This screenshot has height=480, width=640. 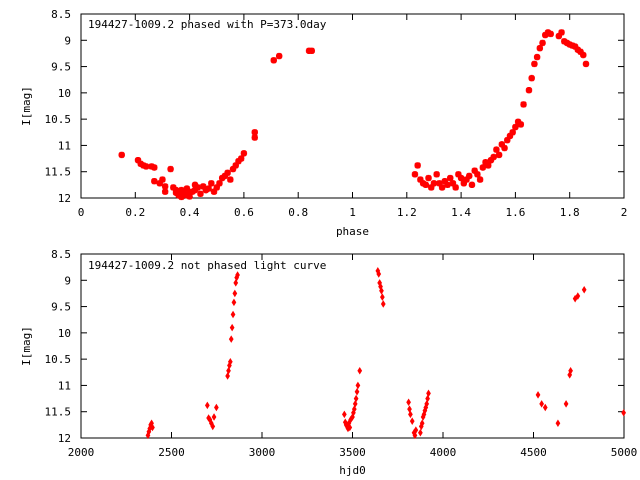 What do you see at coordinates (298, 212) in the screenshot?
I see `x-tick-label: 0.8` at bounding box center [298, 212].